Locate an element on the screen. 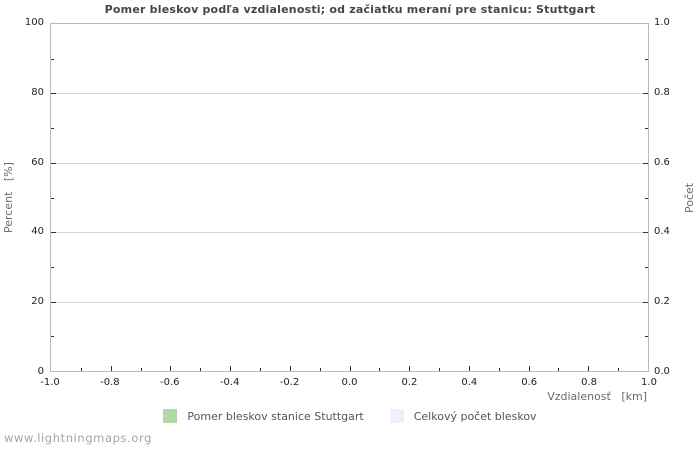  y-tick-label-right: 0.6 is located at coordinates (662, 162).